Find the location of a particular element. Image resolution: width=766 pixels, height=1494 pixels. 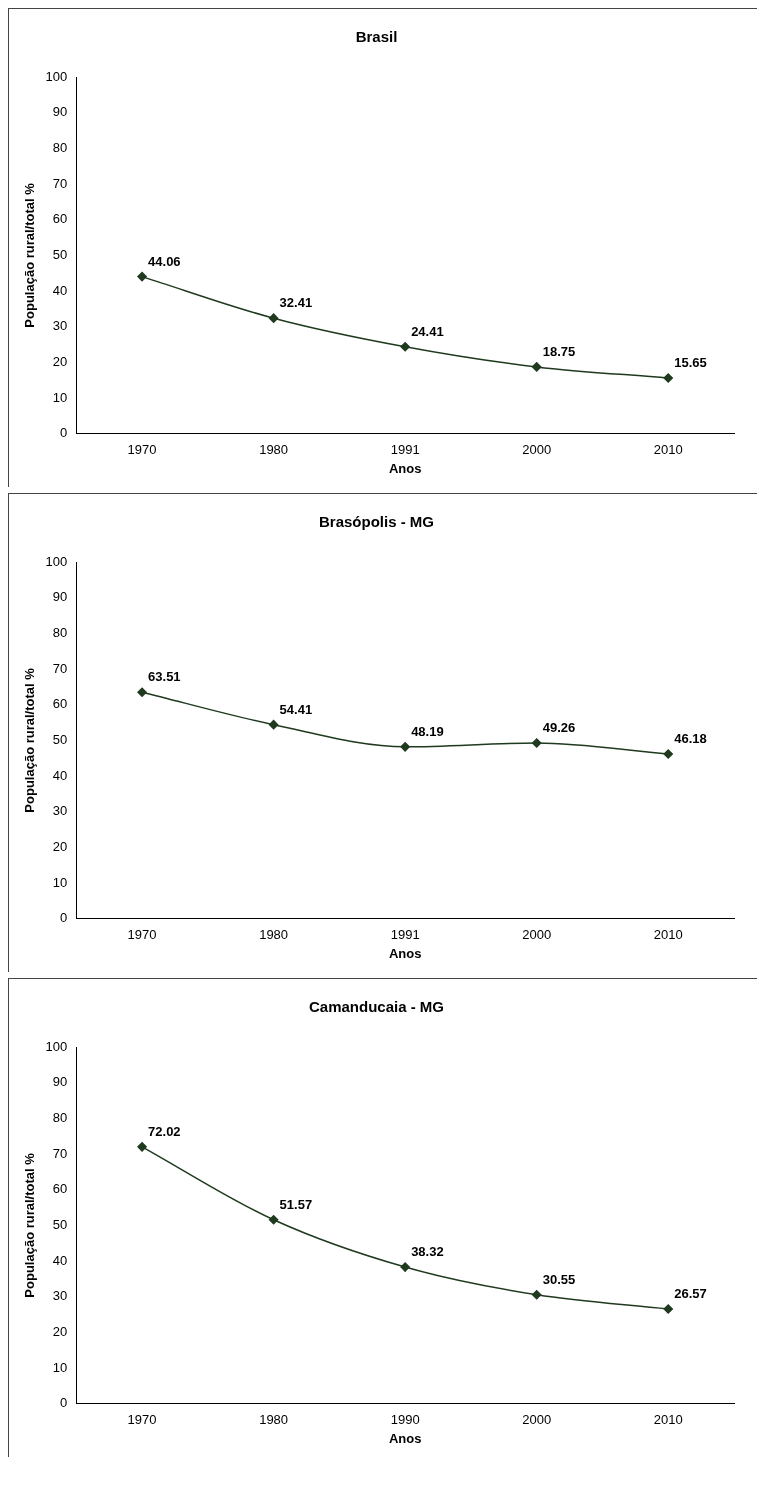

data-label: 72.02 is located at coordinates (164, 1131).